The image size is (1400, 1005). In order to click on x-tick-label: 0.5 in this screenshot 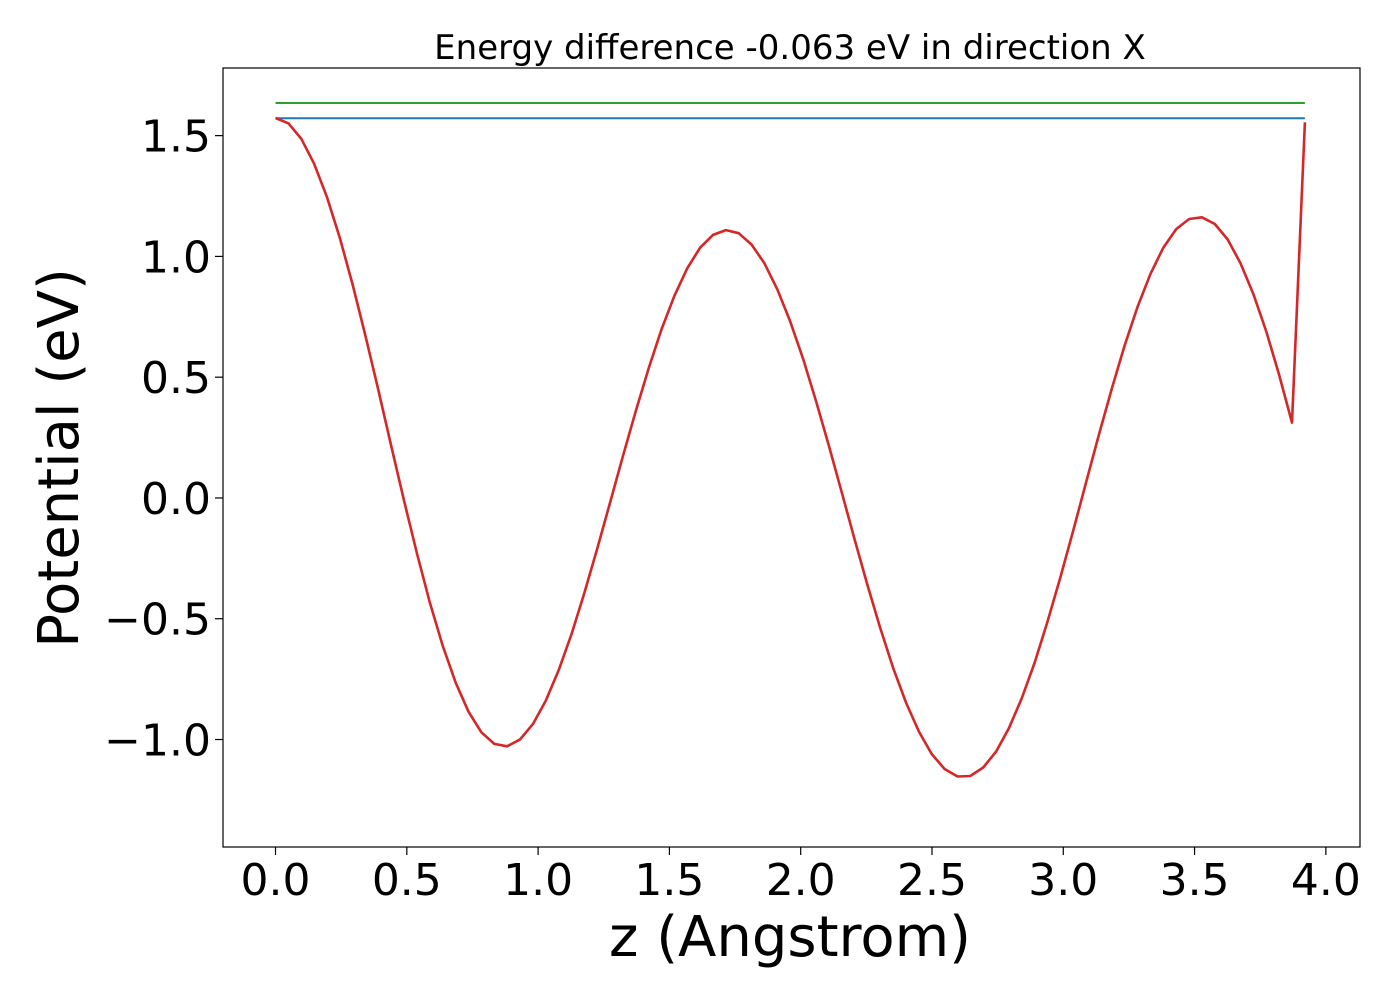, I will do `click(407, 880)`.